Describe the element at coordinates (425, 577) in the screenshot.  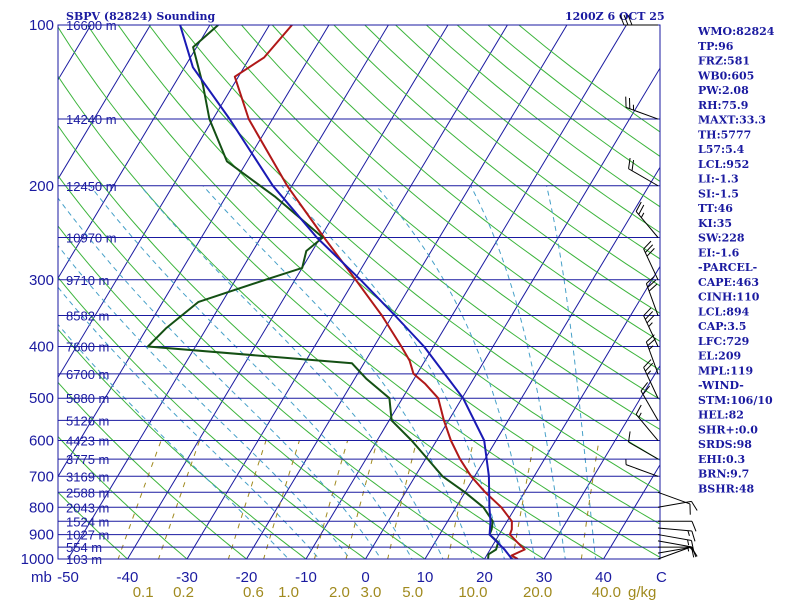
I see `temperature-tick-label: 10` at that location.